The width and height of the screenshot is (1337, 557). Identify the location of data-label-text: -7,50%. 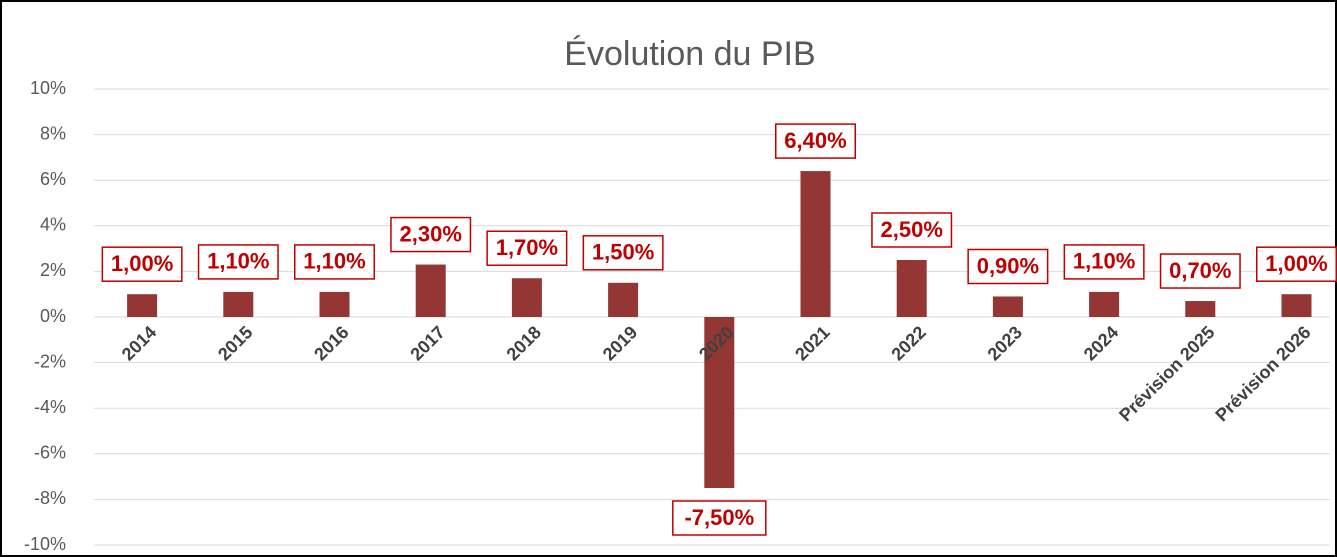
(719, 517).